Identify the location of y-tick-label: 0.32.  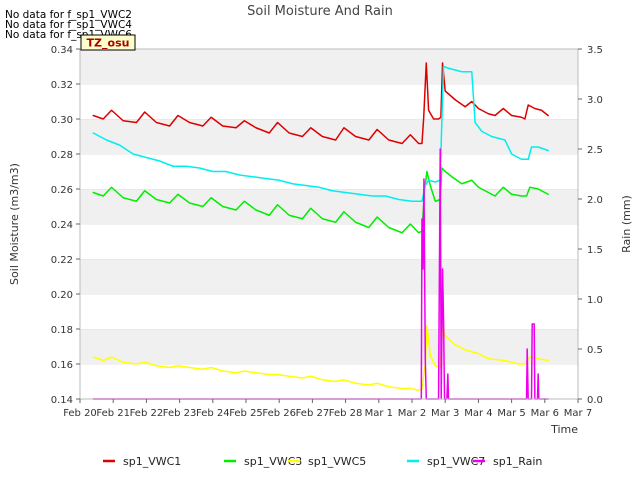
(62, 85).